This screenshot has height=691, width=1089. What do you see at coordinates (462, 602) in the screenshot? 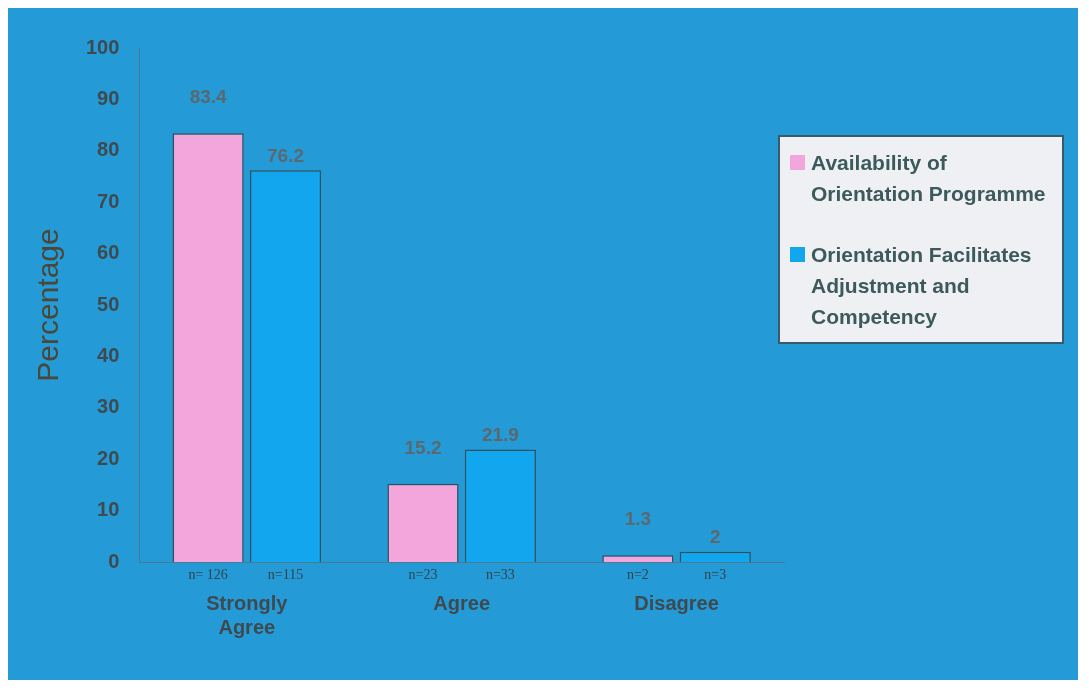
I see `x-tick-label: Agree` at bounding box center [462, 602].